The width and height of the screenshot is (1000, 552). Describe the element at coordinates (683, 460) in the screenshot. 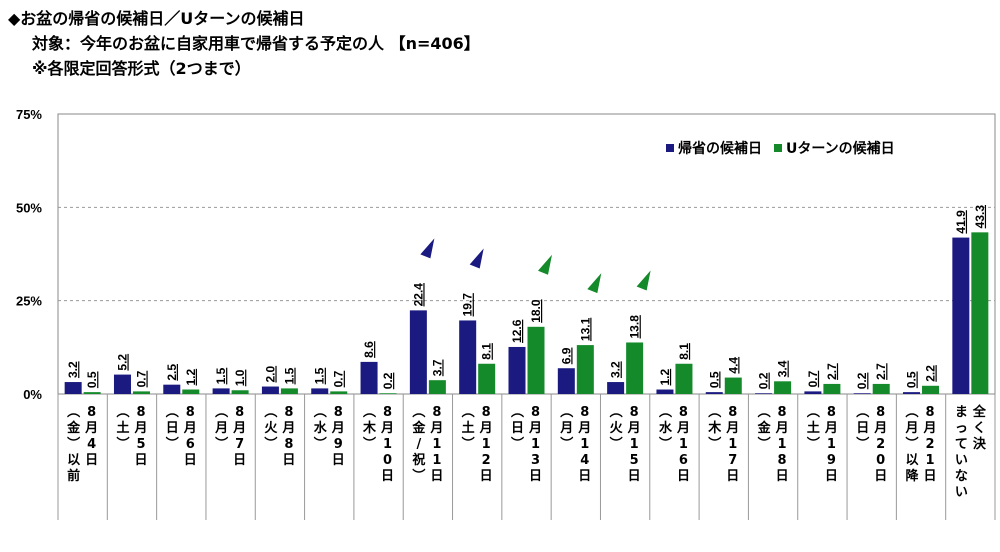

I see `x-tick-label: 6` at that location.